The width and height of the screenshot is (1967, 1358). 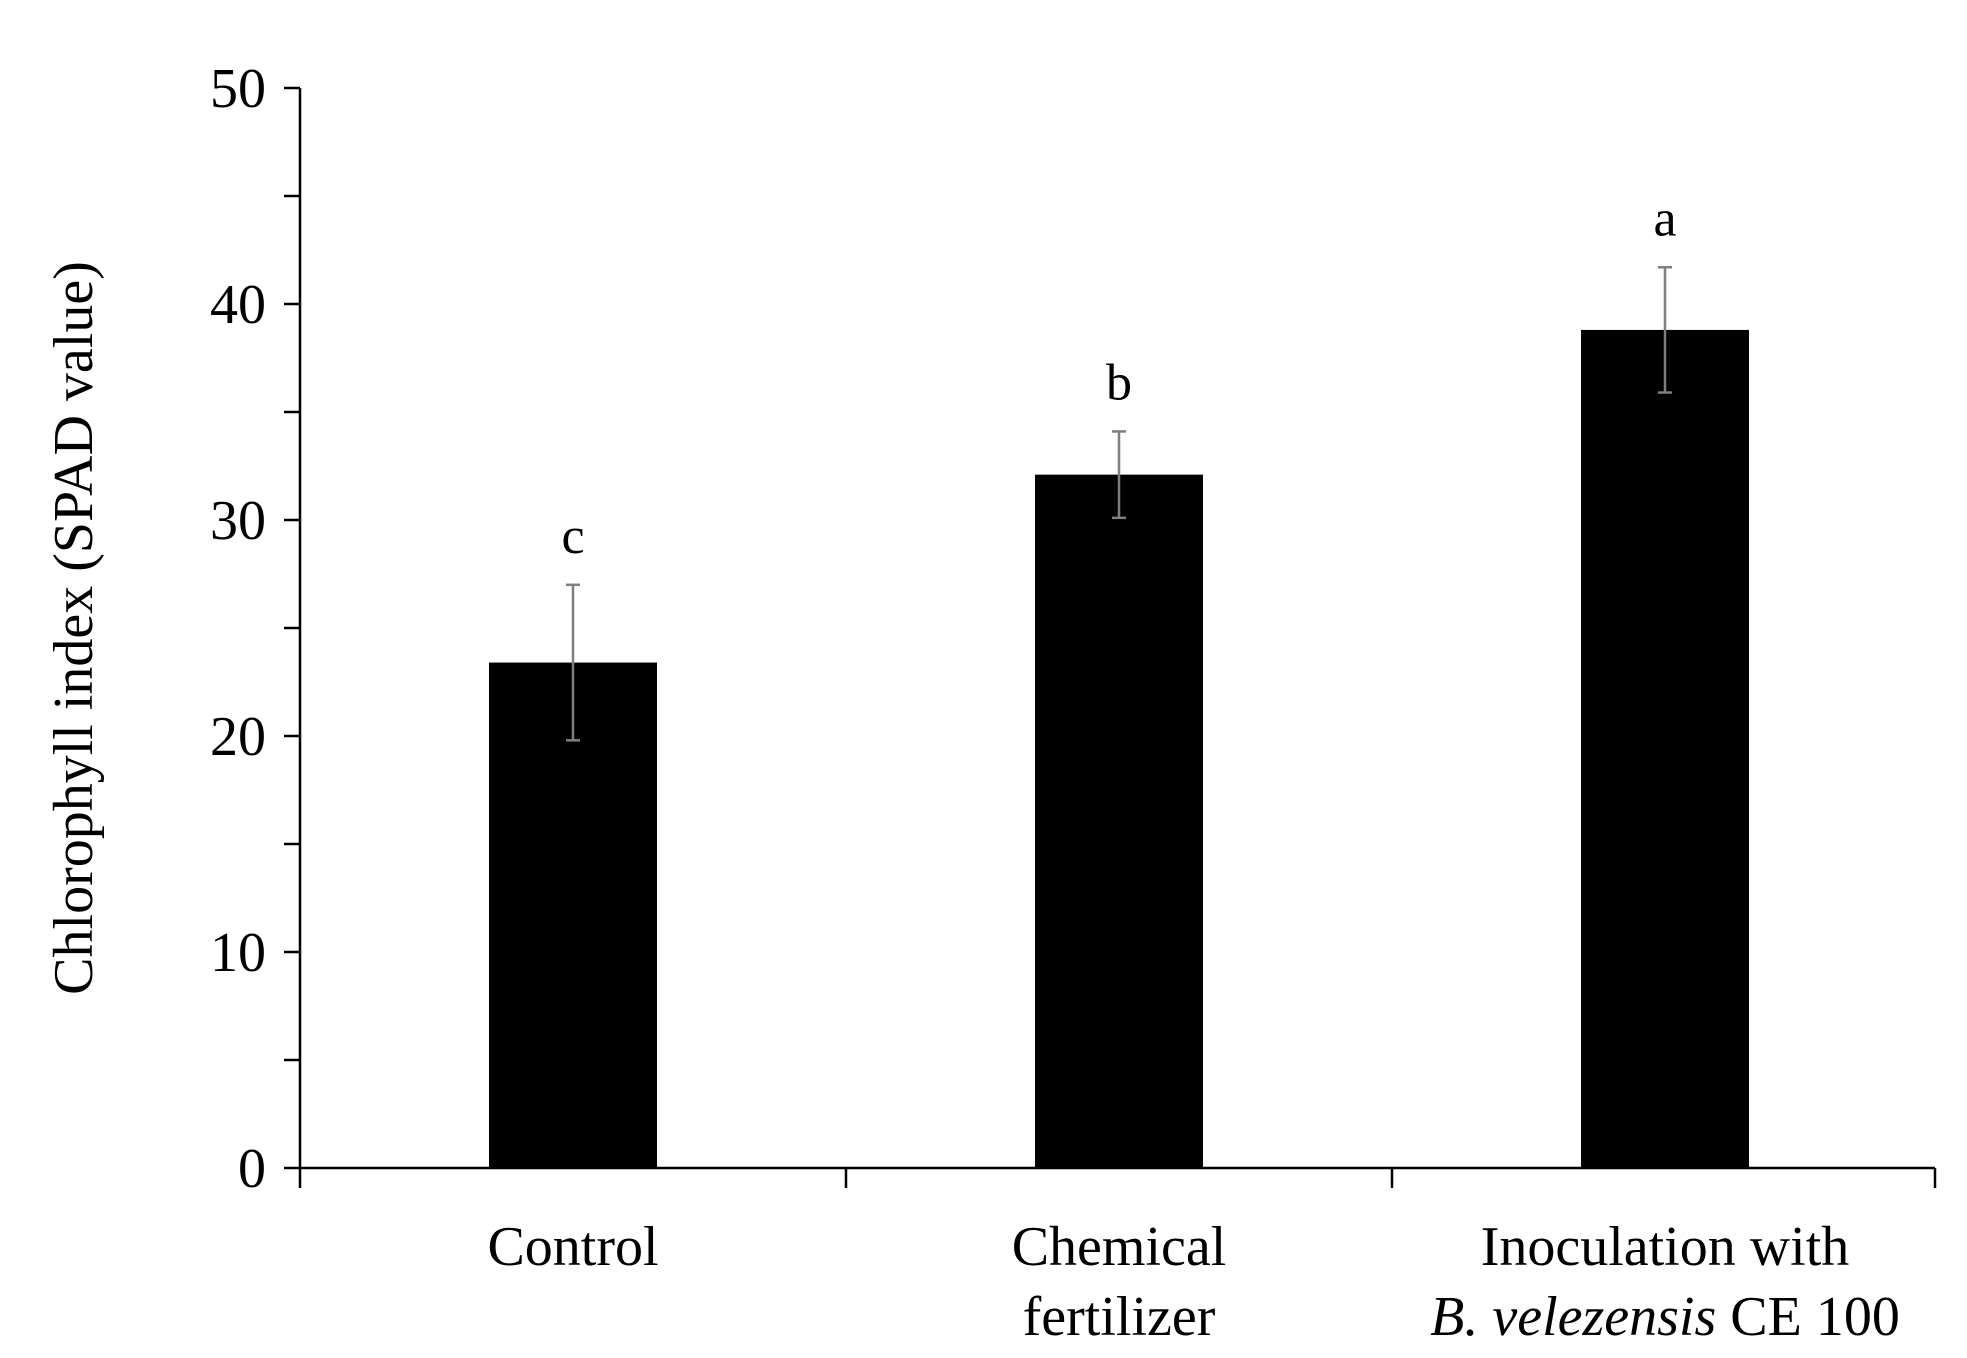 I want to click on x-category-label: fertilizer, so click(x=1119, y=1317).